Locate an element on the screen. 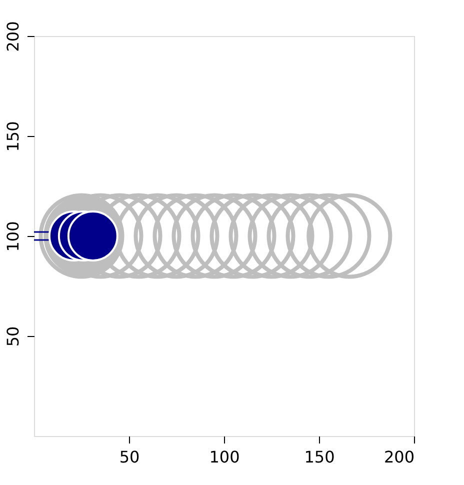  x-tick-label: 50 is located at coordinates (129, 457).